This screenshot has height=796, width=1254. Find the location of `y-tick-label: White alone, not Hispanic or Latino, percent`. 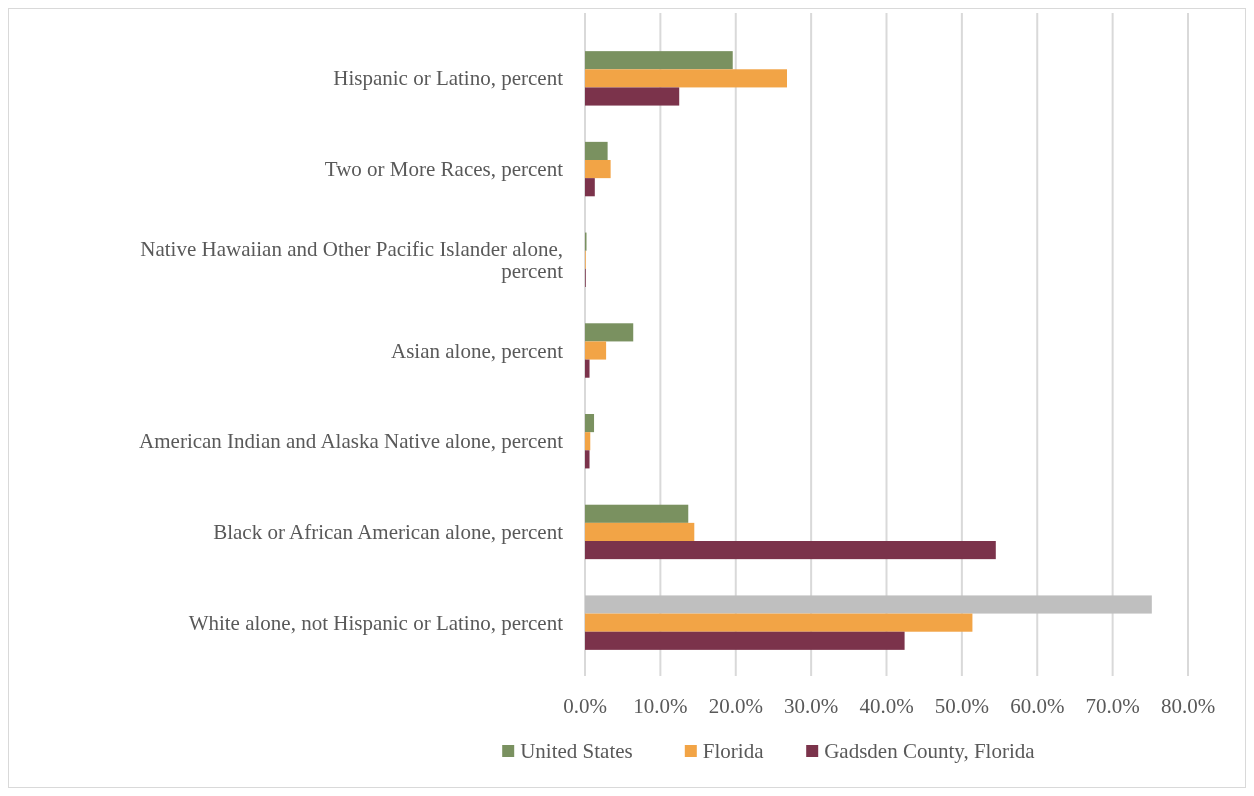

y-tick-label: White alone, not Hispanic or Latino, percent is located at coordinates (376, 622).